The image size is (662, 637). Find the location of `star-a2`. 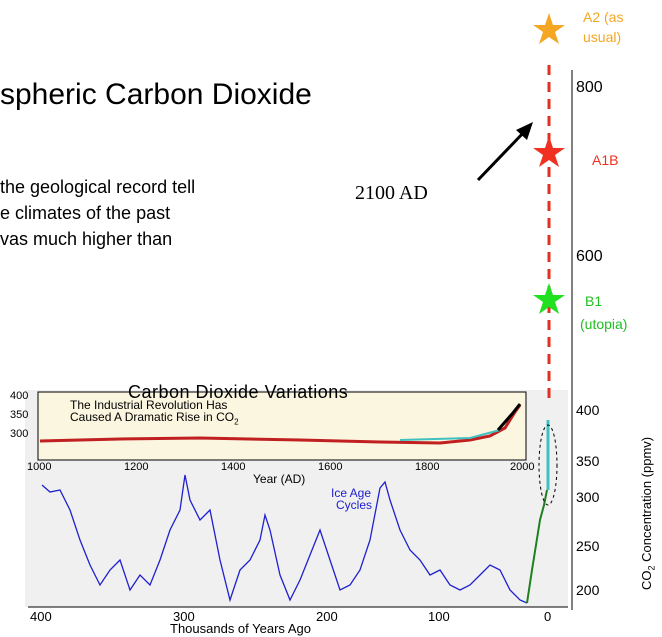

star-a2 is located at coordinates (549, 28).